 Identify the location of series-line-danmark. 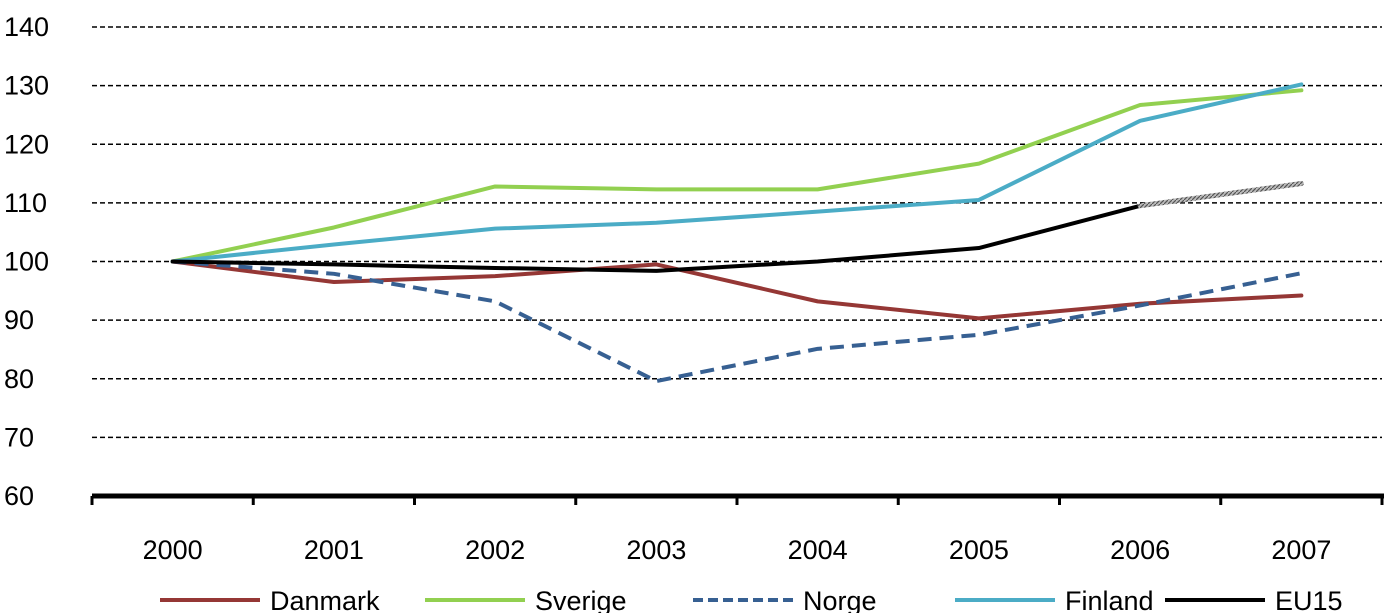
(737, 290).